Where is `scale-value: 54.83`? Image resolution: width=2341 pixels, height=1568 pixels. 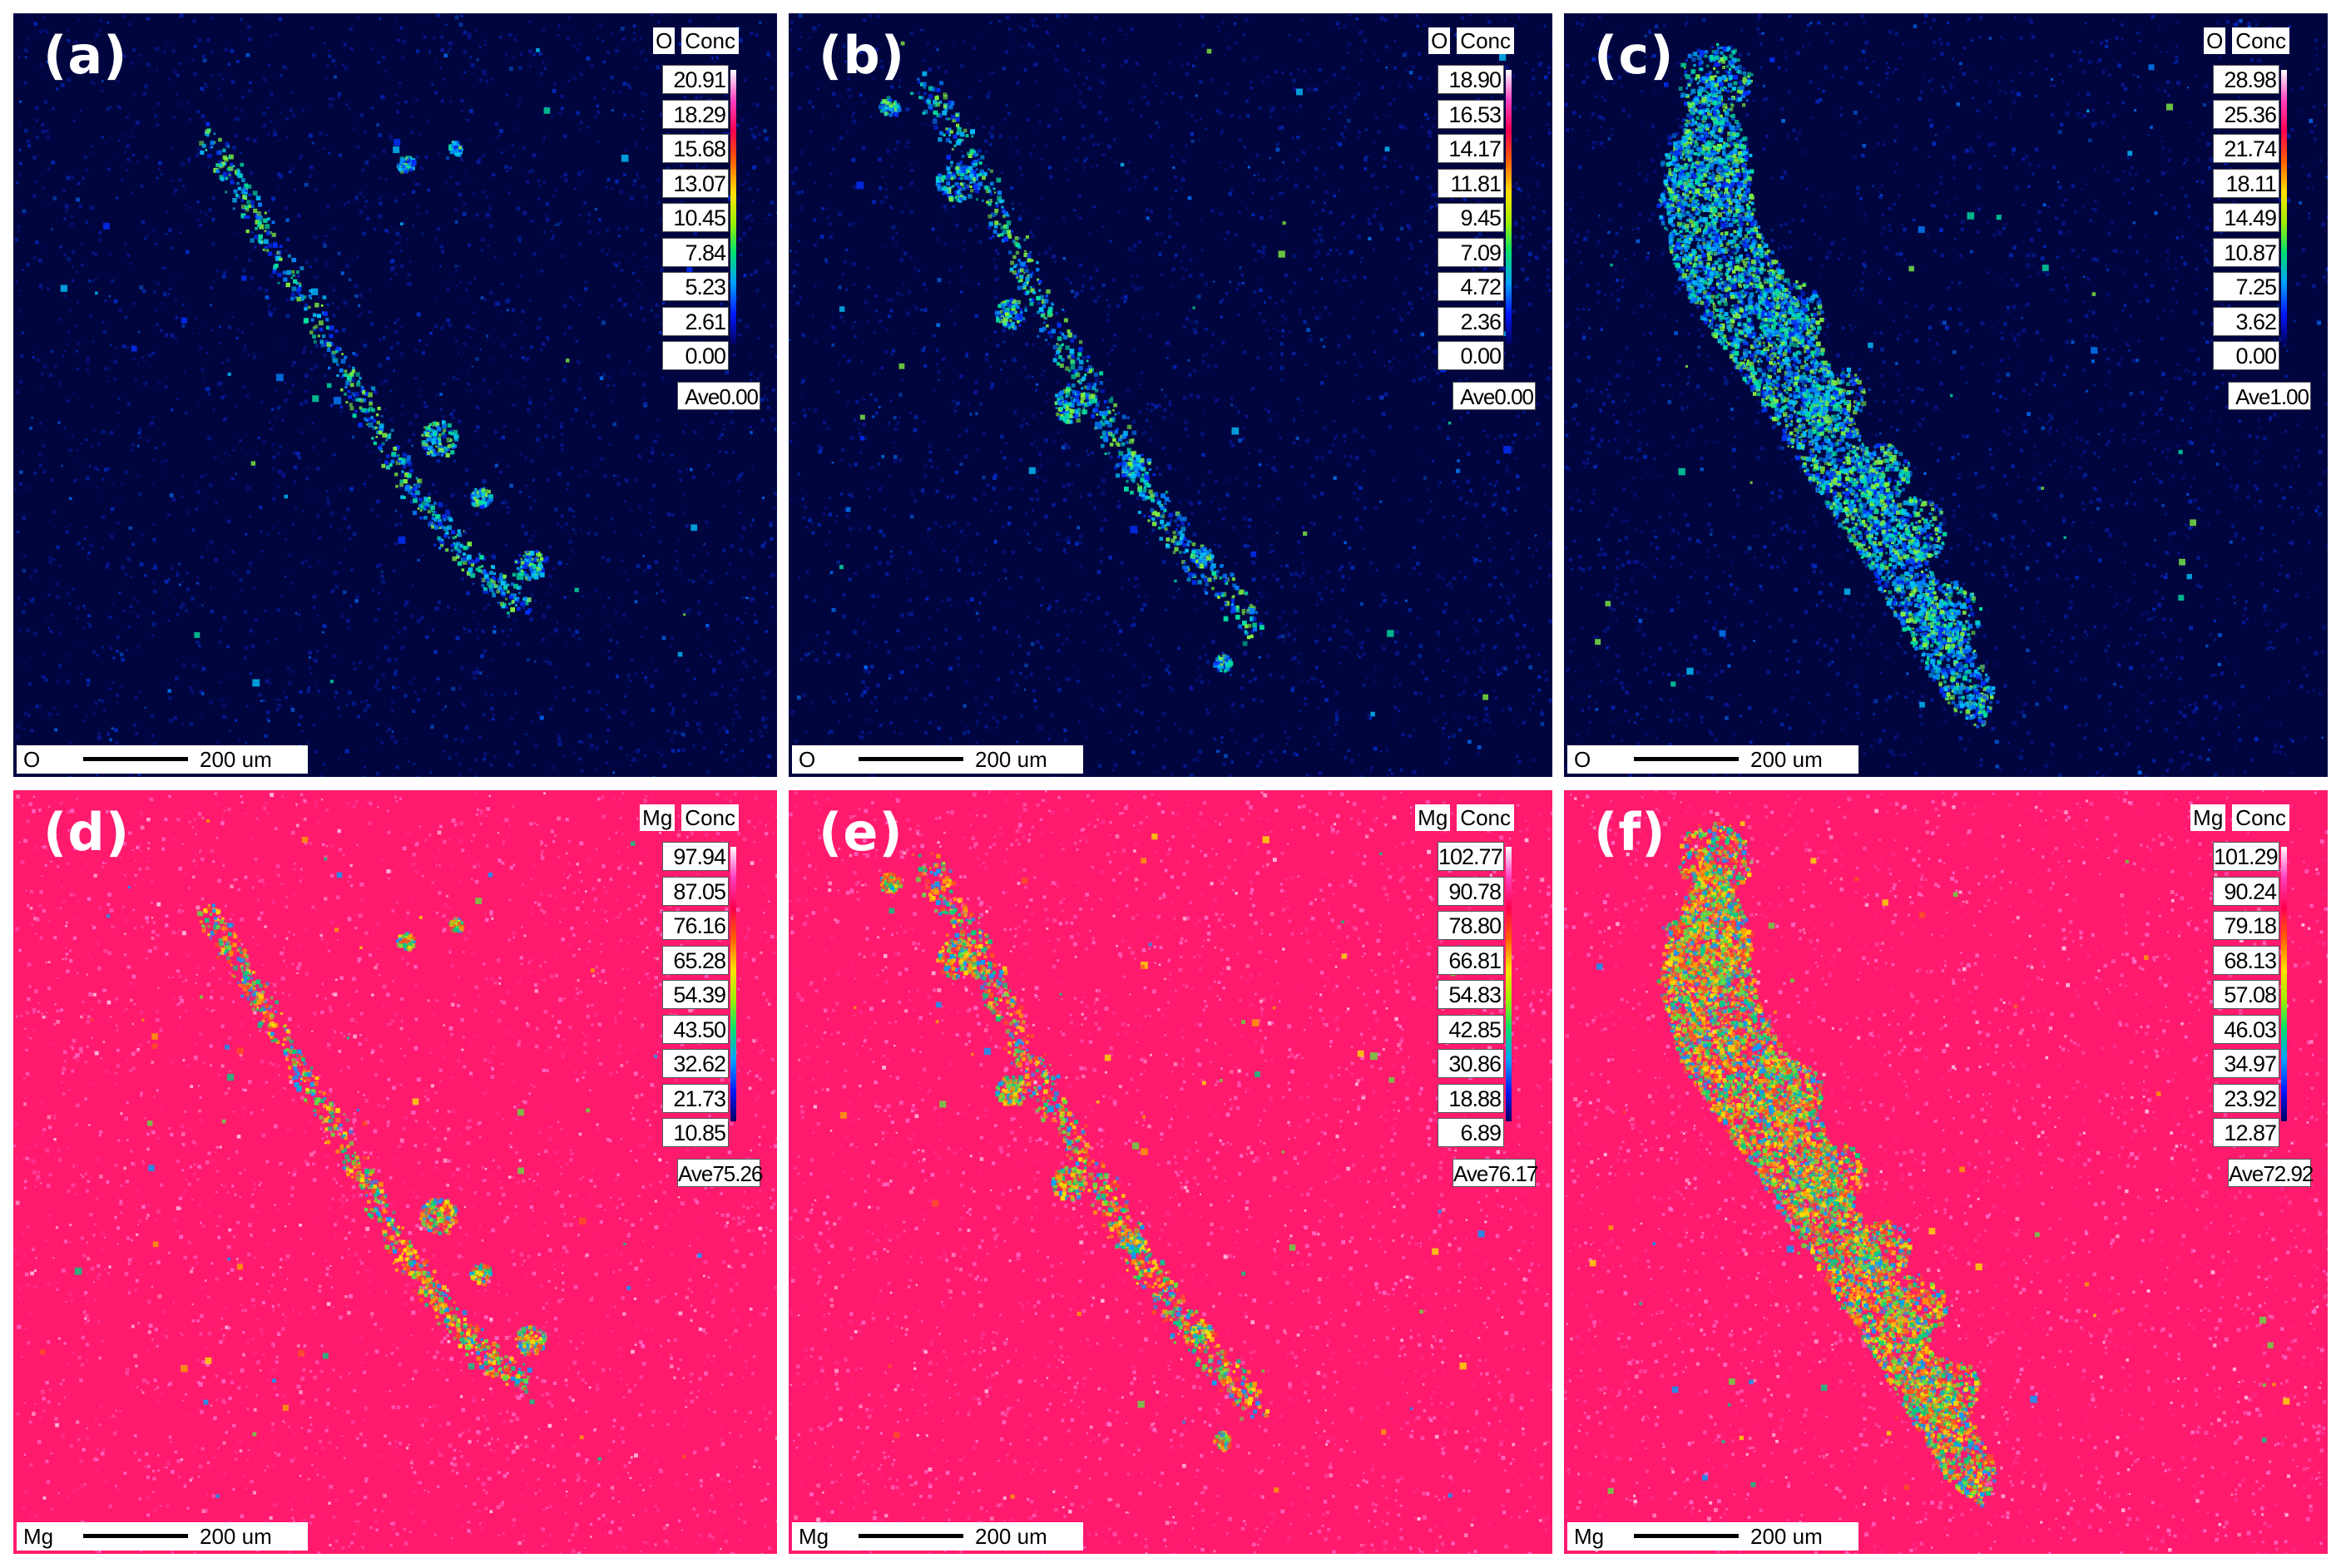 scale-value: 54.83 is located at coordinates (1471, 994).